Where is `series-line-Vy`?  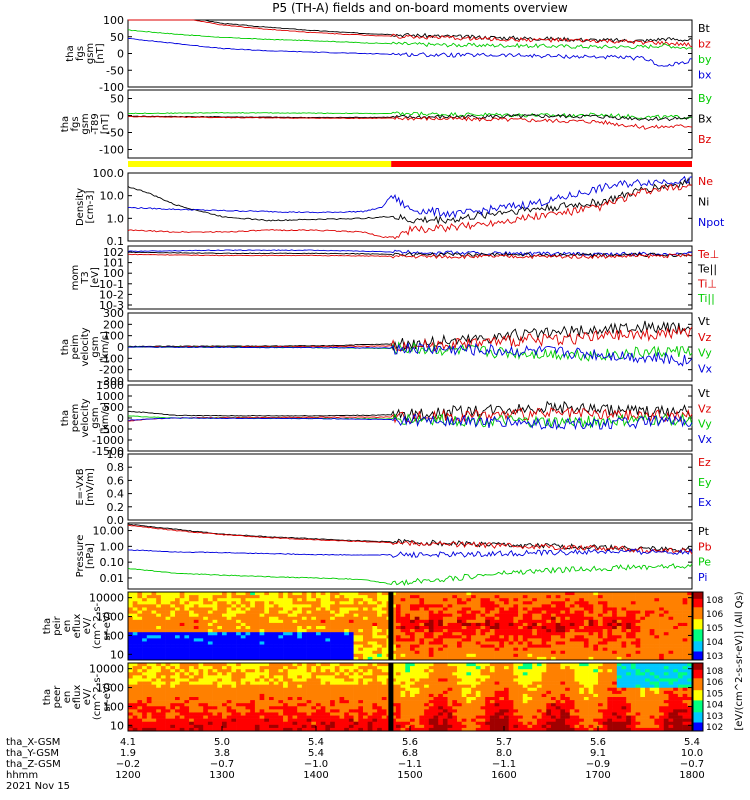 series-line-Vy is located at coordinates (410, 420).